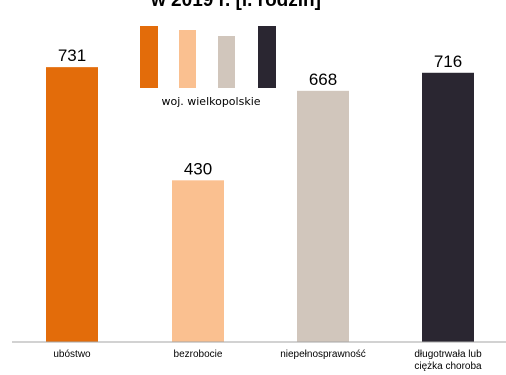 The width and height of the screenshot is (506, 375). I want to click on value-label-4: 716, so click(448, 61).